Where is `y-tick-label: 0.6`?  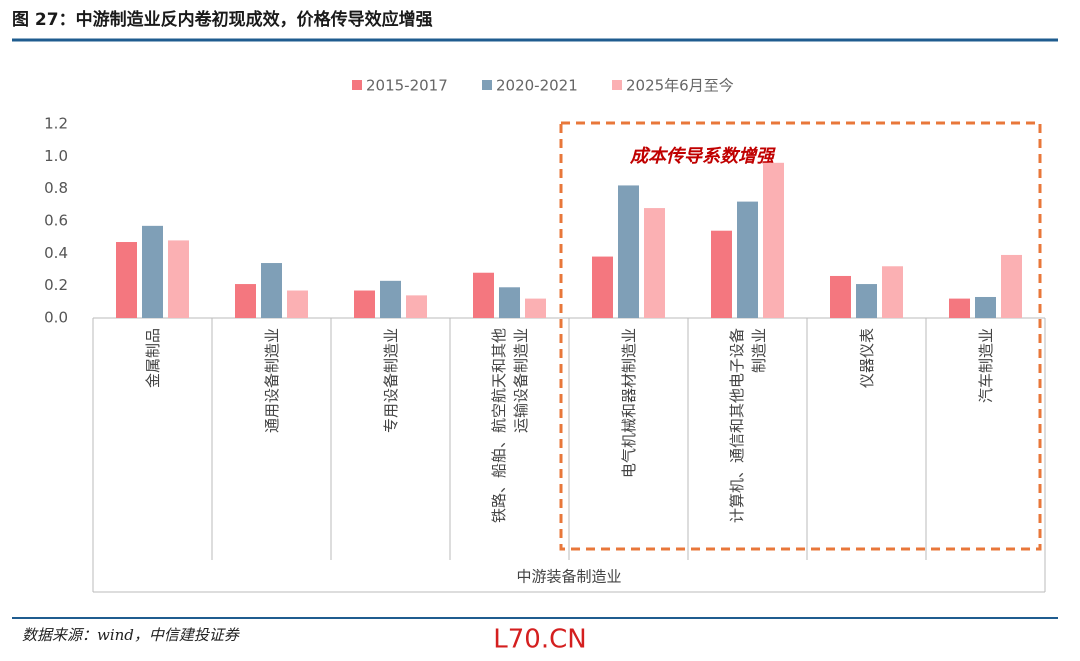 y-tick-label: 0.6 is located at coordinates (56, 221).